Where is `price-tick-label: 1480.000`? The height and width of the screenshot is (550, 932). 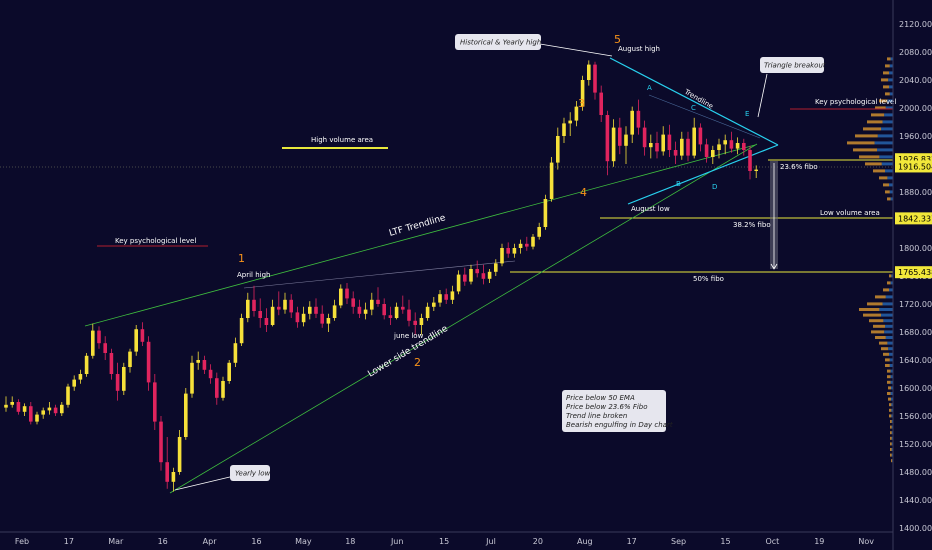
price-tick-label: 1480.000 is located at coordinates (915, 472).